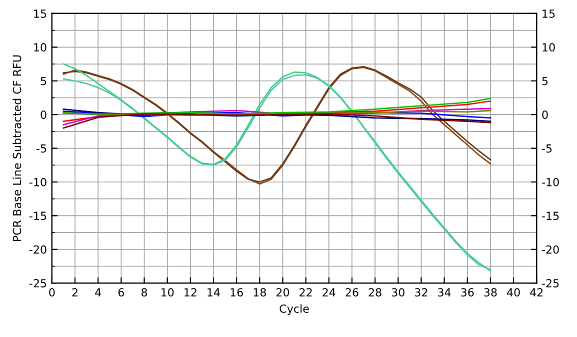 Image resolution: width=577 pixels, height=337 pixels. What do you see at coordinates (547, 148) in the screenshot?
I see `y2-tick-label: -5` at bounding box center [547, 148].